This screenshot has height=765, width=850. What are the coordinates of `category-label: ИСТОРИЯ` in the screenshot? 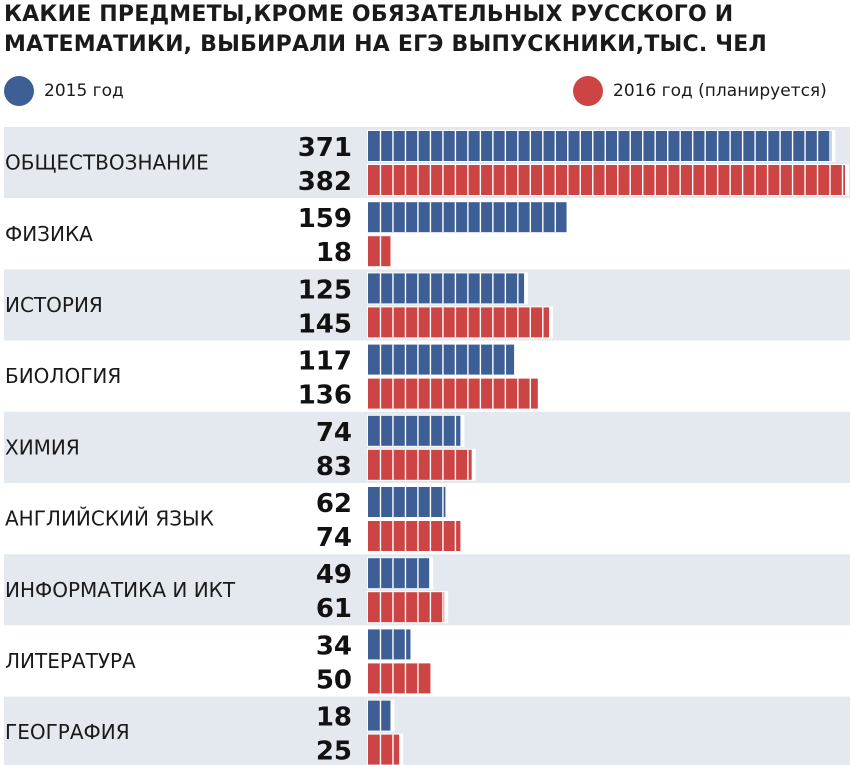 It's located at (54, 305).